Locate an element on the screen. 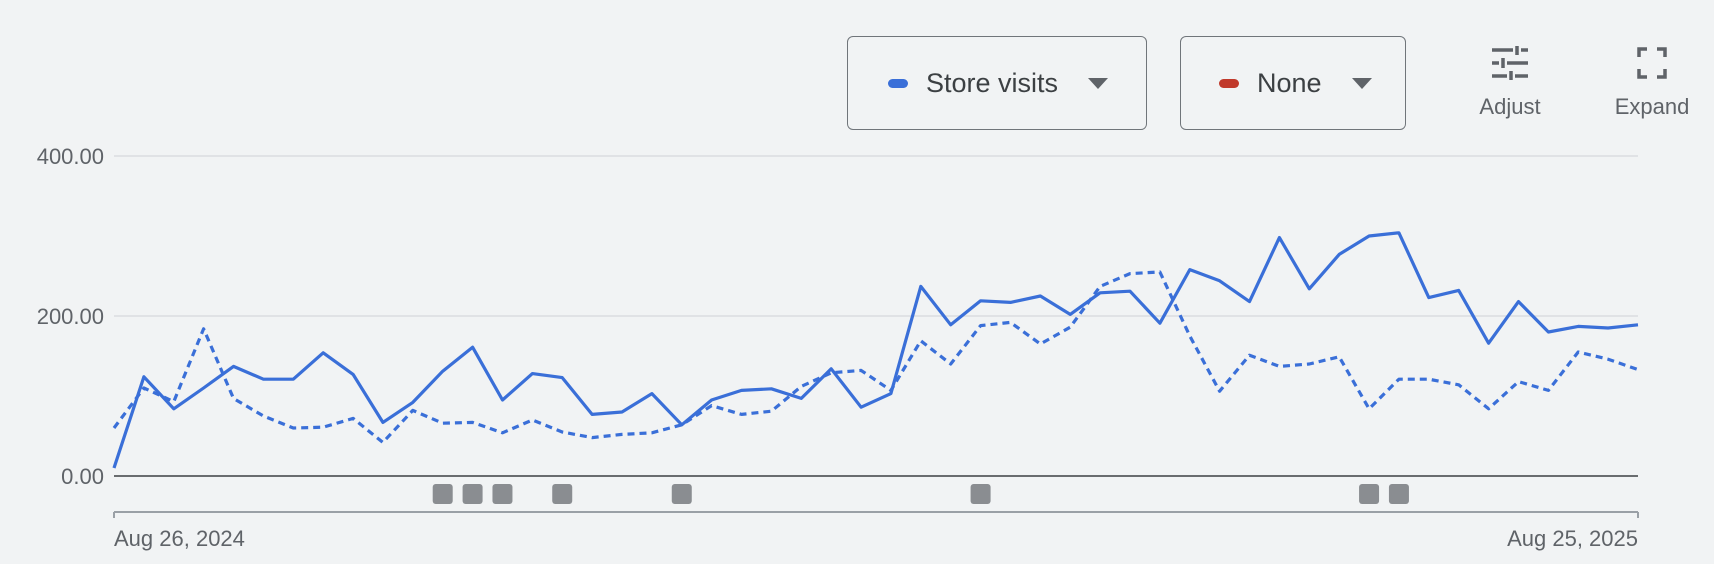 This screenshot has height=564, width=1714. adjust-button: Adjust is located at coordinates (1510, 83).